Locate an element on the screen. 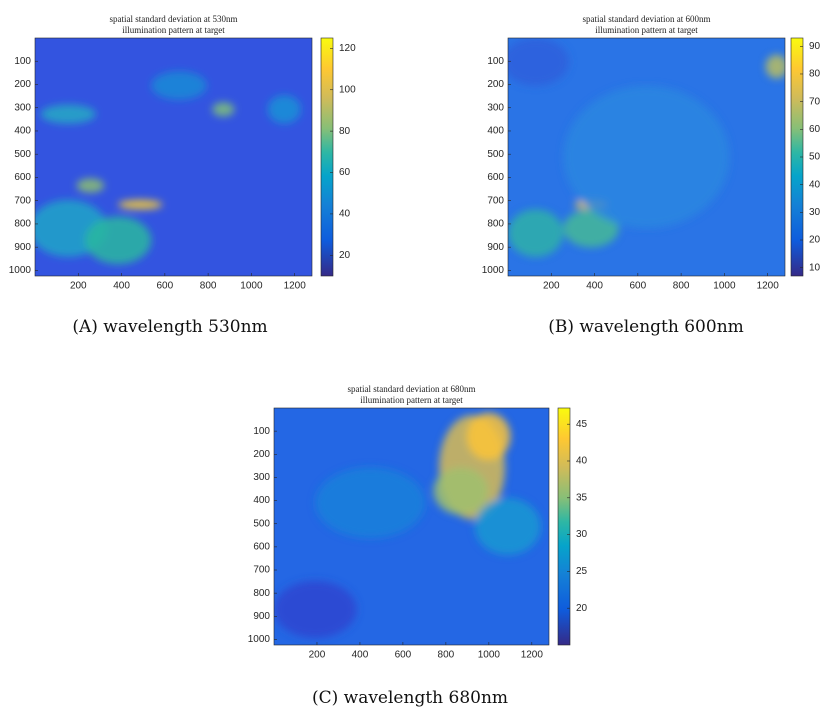  chart-title: spatial standard deviation at 680nm is located at coordinates (412, 389).